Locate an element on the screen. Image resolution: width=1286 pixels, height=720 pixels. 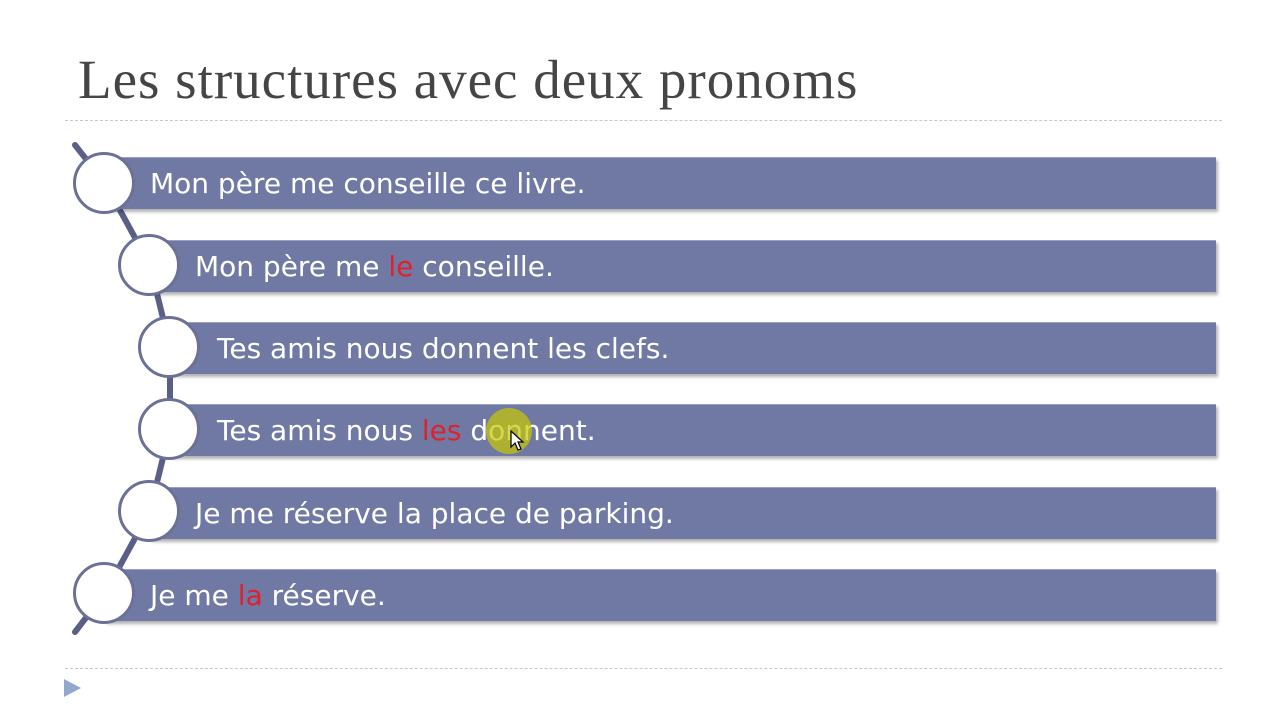
sentence-text: Mon père me conseille ce livre. is located at coordinates (368, 183).